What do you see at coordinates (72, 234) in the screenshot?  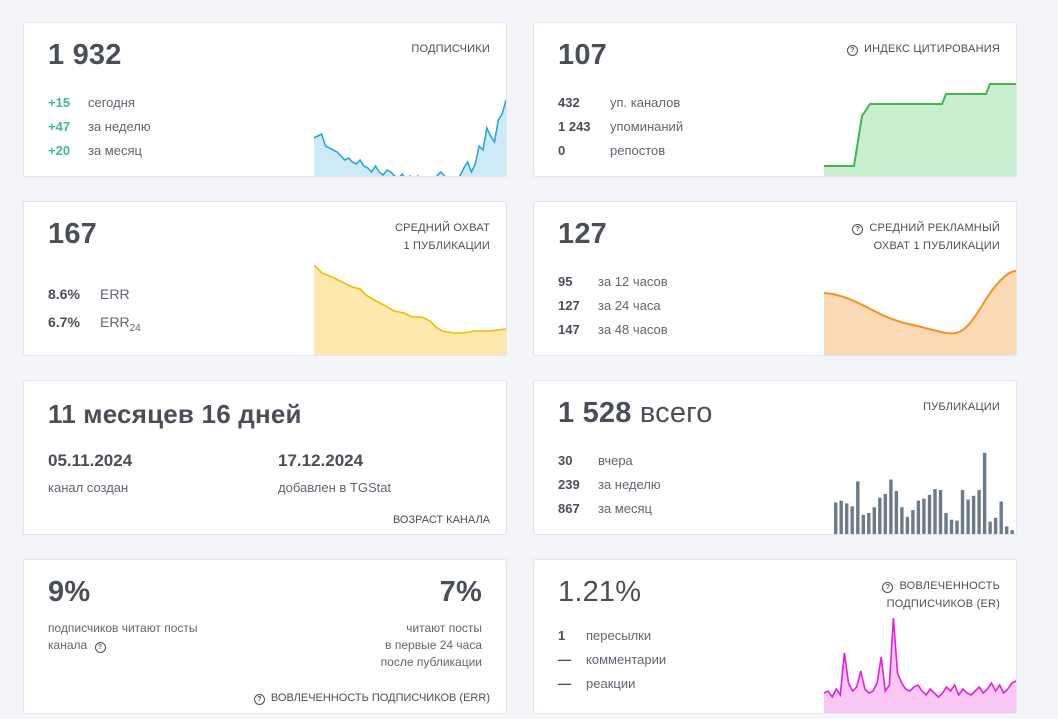 I see `avg-reach-value: 167` at bounding box center [72, 234].